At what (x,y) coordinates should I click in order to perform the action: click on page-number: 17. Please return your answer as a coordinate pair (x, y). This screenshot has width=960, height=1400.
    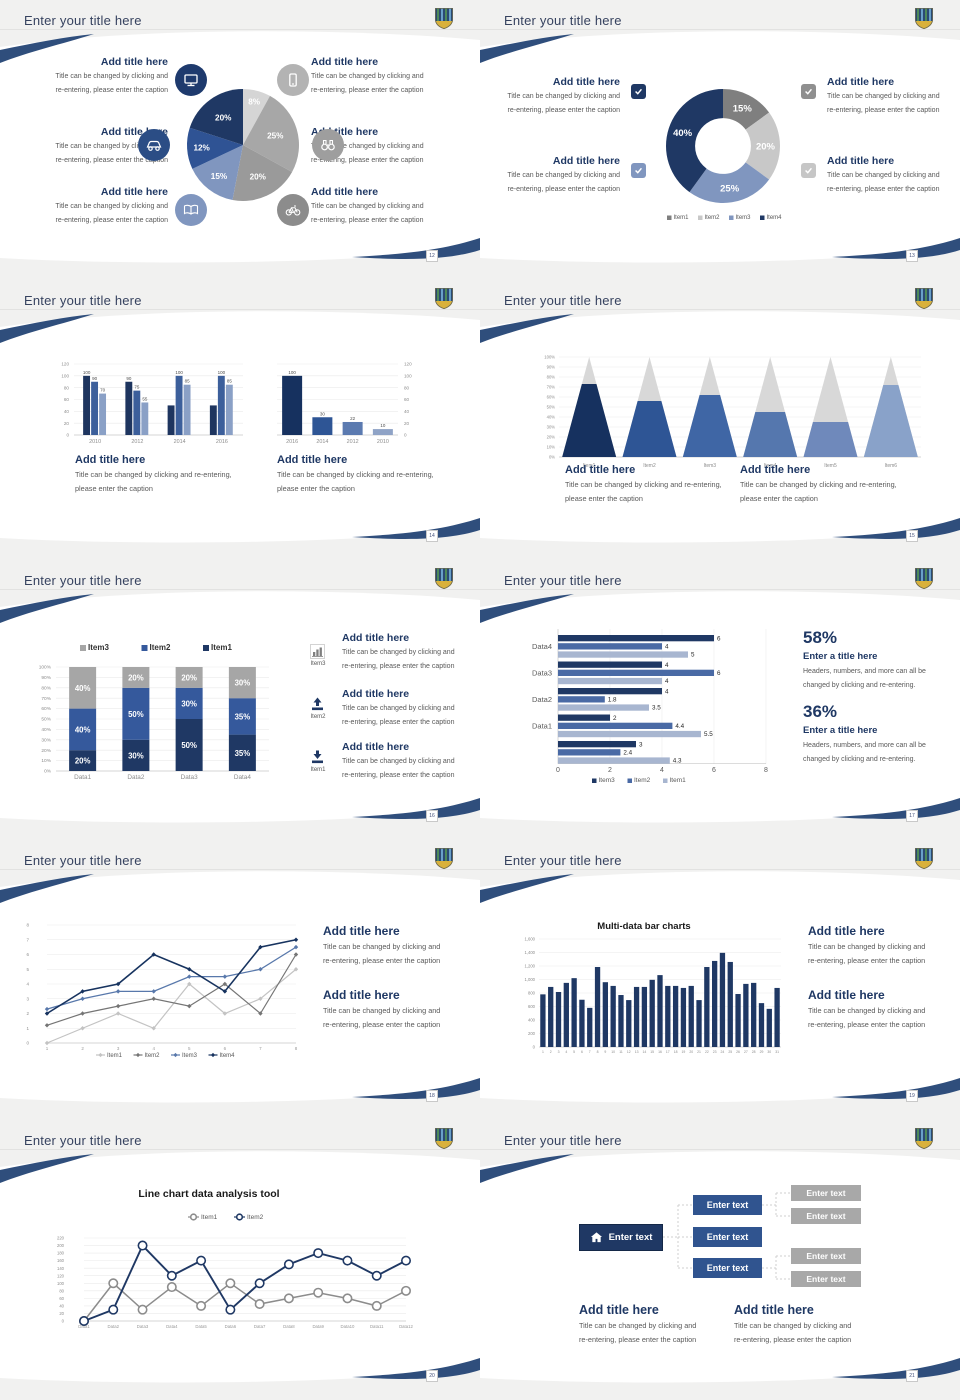
    Looking at the image, I should click on (912, 816).